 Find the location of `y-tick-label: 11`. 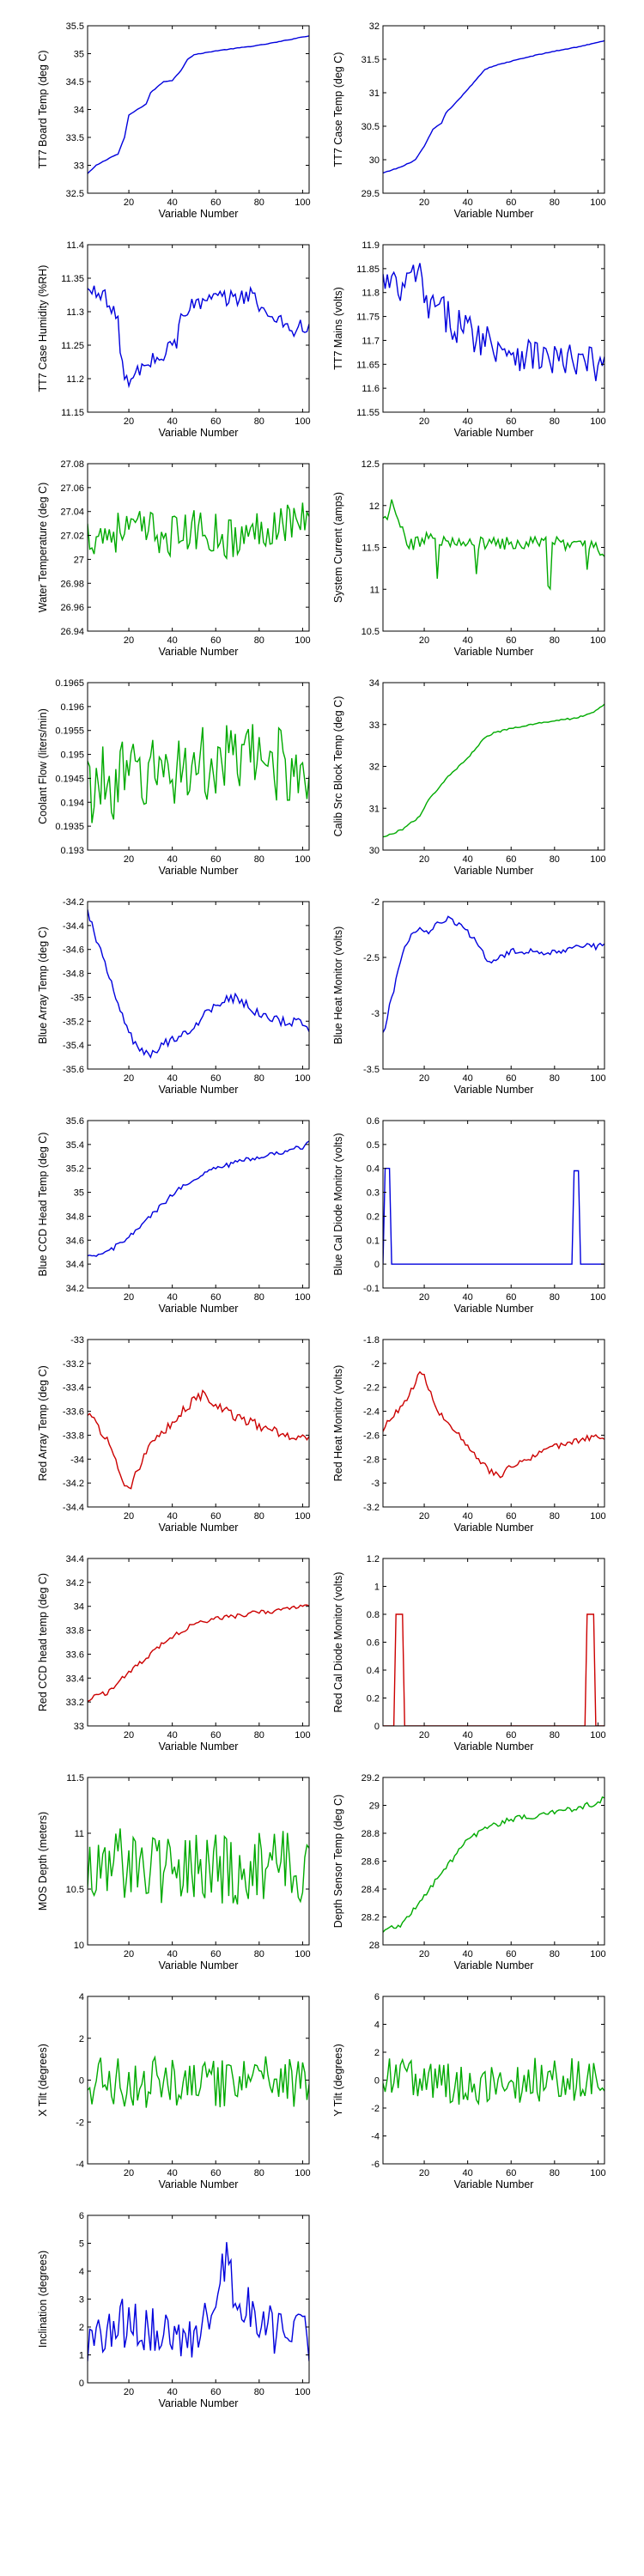

y-tick-label: 11 is located at coordinates (79, 1834).